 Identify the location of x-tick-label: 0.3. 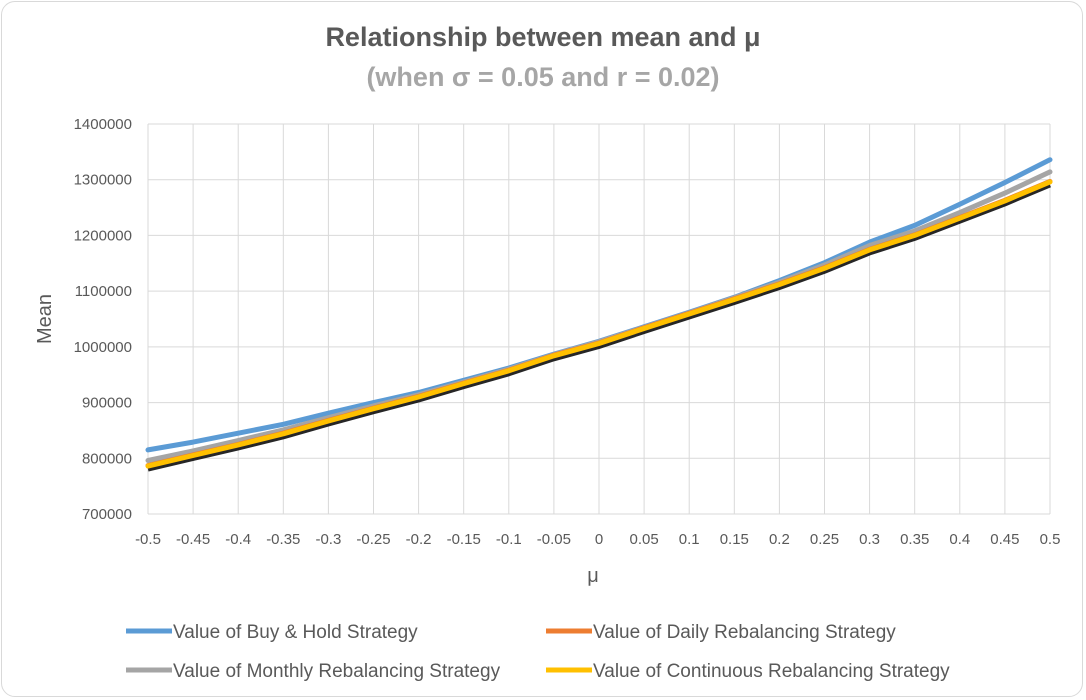
(869, 539).